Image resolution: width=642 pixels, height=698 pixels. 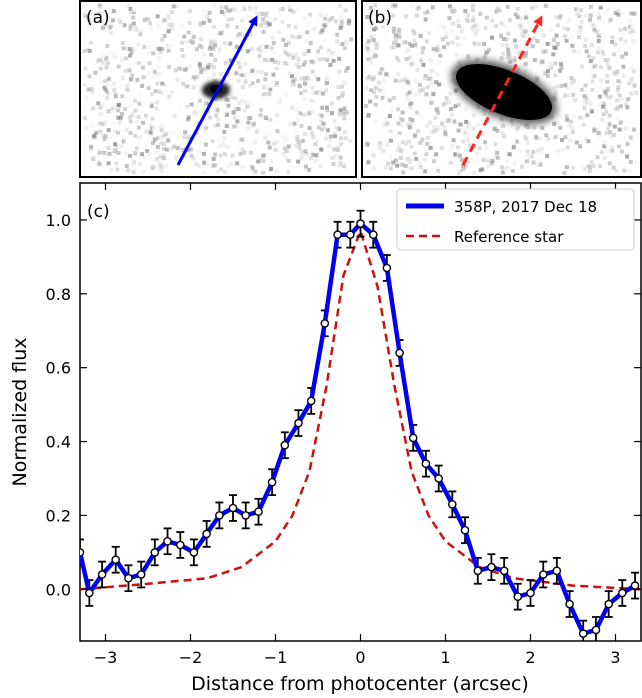 I want to click on y-tick-label: 0.2, so click(x=58, y=515).